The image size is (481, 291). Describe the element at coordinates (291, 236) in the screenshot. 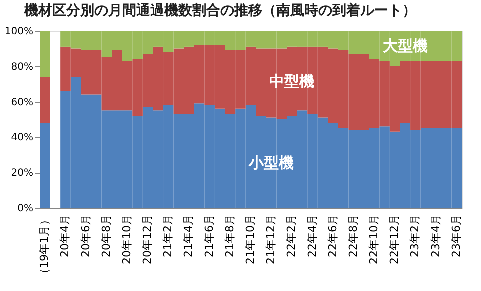

I see `x-tick-label: 22年2月` at that location.